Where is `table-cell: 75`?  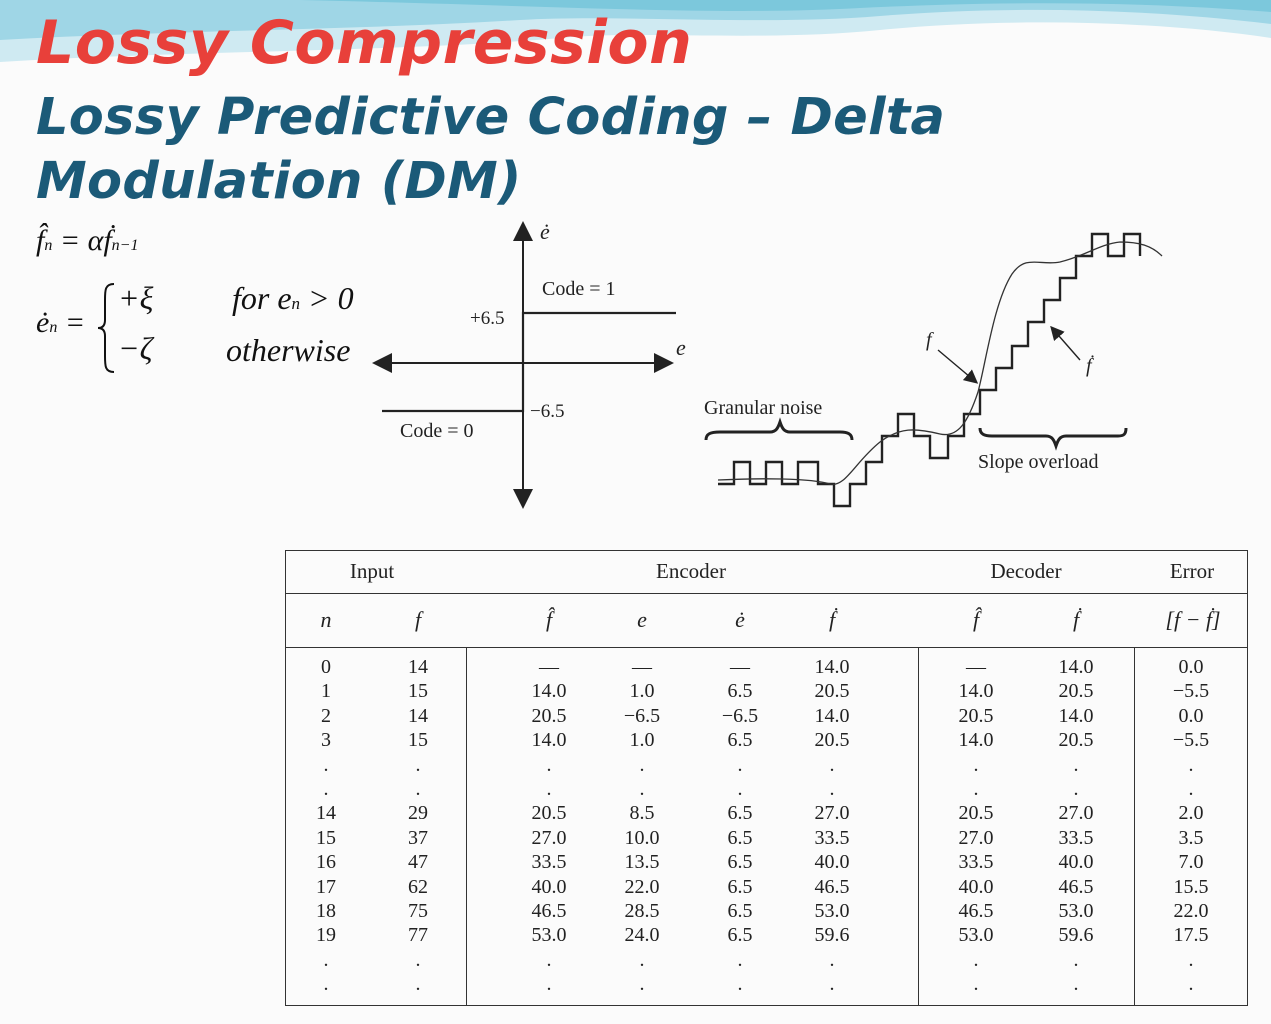 table-cell: 75 is located at coordinates (418, 910).